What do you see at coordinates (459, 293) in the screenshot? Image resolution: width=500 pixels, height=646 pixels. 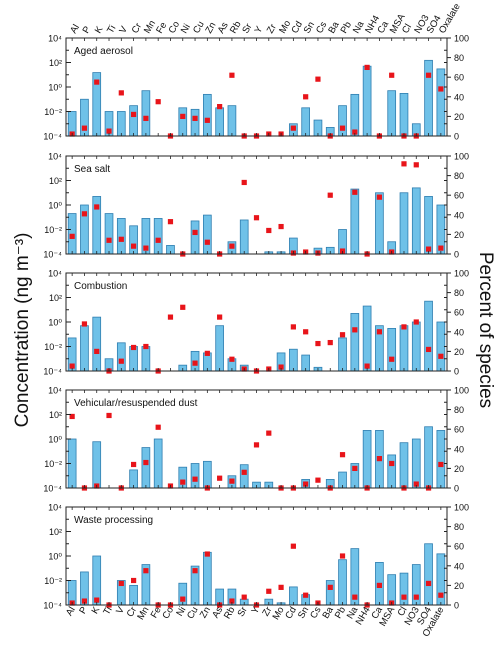 I see `right-tick-label: 80` at bounding box center [459, 293].